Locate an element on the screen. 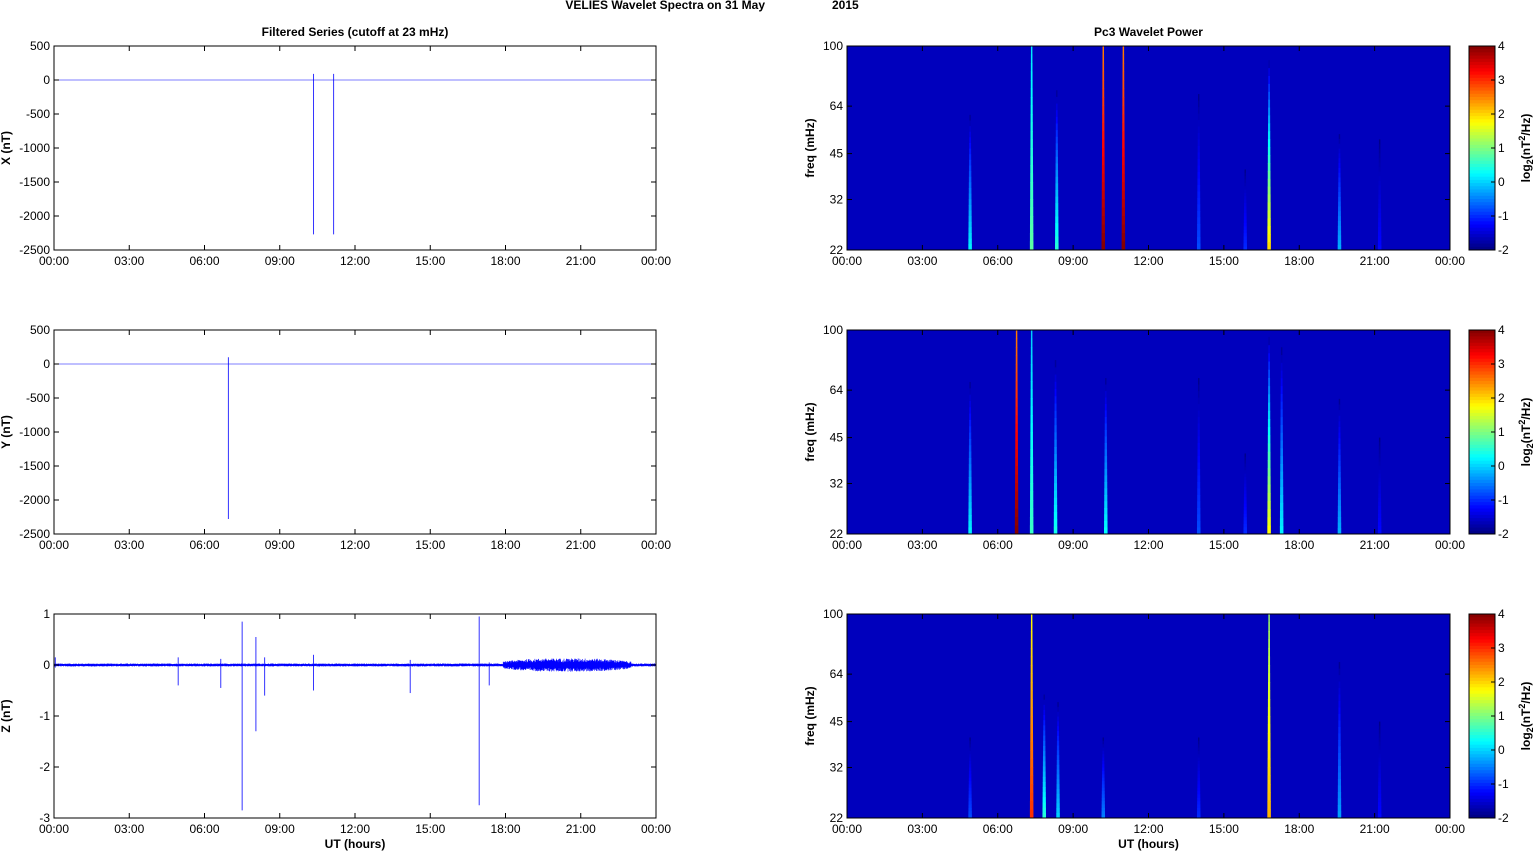  y-tick-label: 22 is located at coordinates (837, 534).